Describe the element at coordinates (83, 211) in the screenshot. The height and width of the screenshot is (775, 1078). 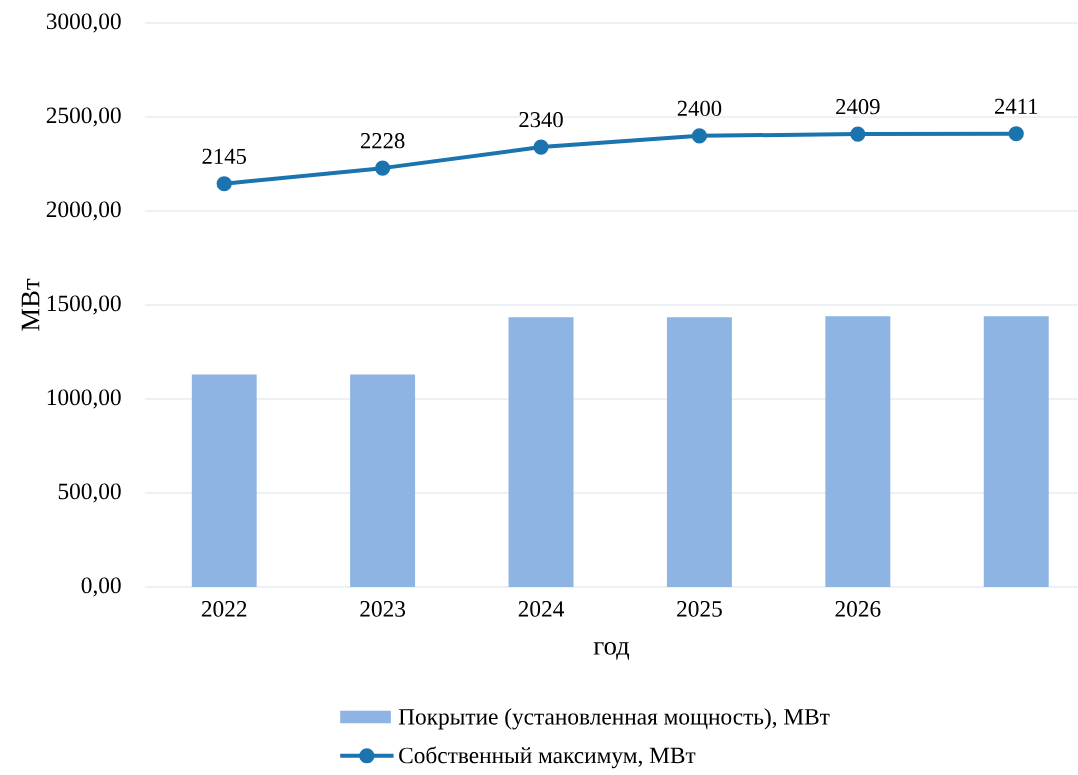
I see `y-tick-label: 2000,00` at that location.